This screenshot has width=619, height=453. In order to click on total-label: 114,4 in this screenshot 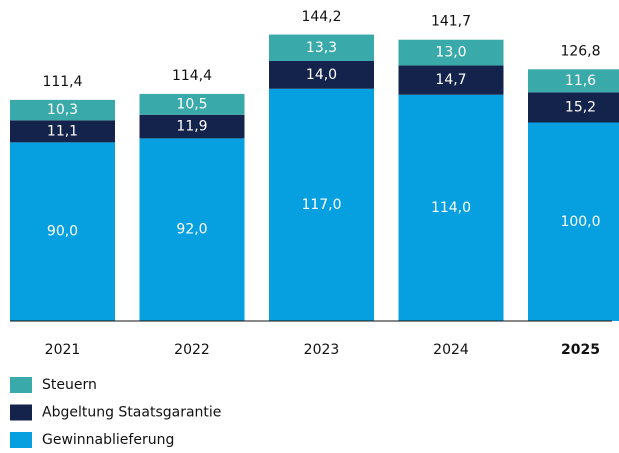, I will do `click(192, 76)`.